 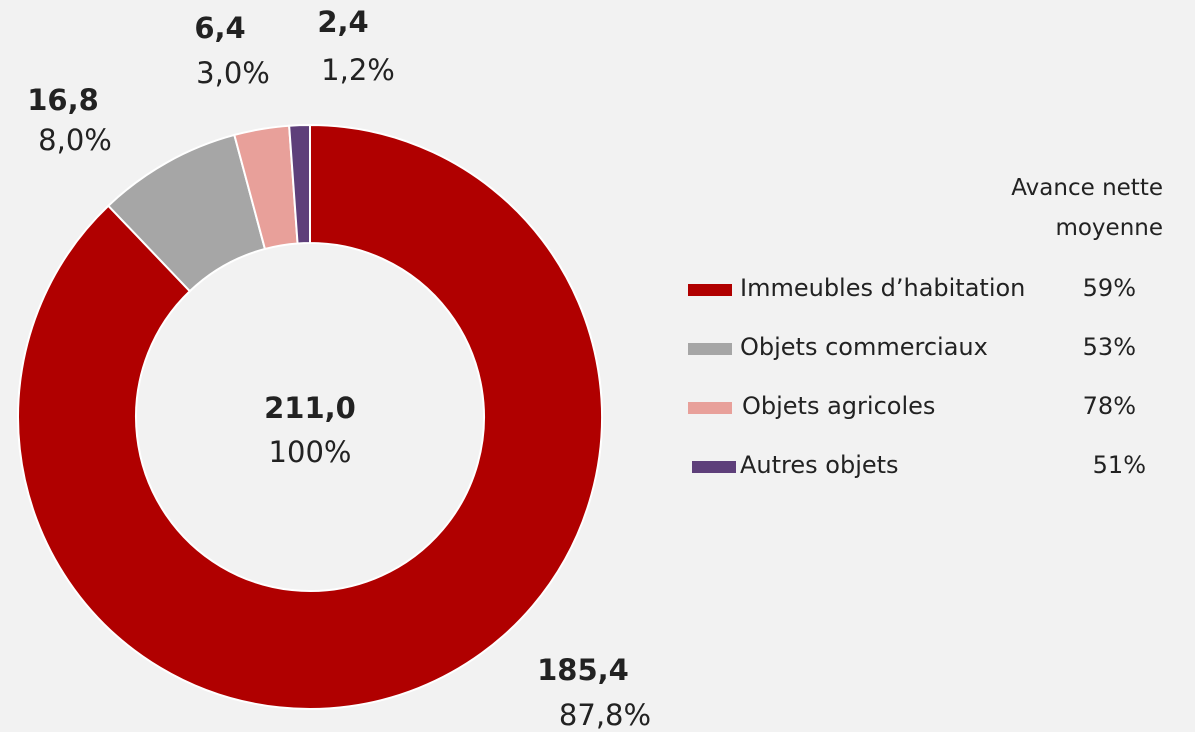 I want to click on share-label: 87,8%, so click(x=605, y=715).